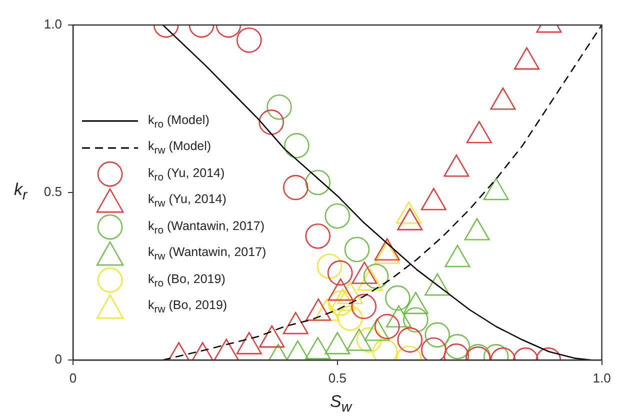 This screenshot has width=617, height=419. I want to click on legend-label: k$_{rw}$ (Yu, 2014), so click(187, 201).